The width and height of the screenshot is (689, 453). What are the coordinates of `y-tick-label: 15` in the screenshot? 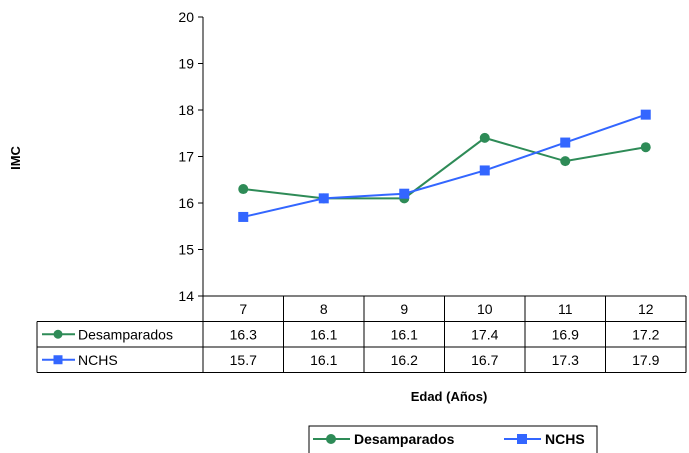 It's located at (186, 250).